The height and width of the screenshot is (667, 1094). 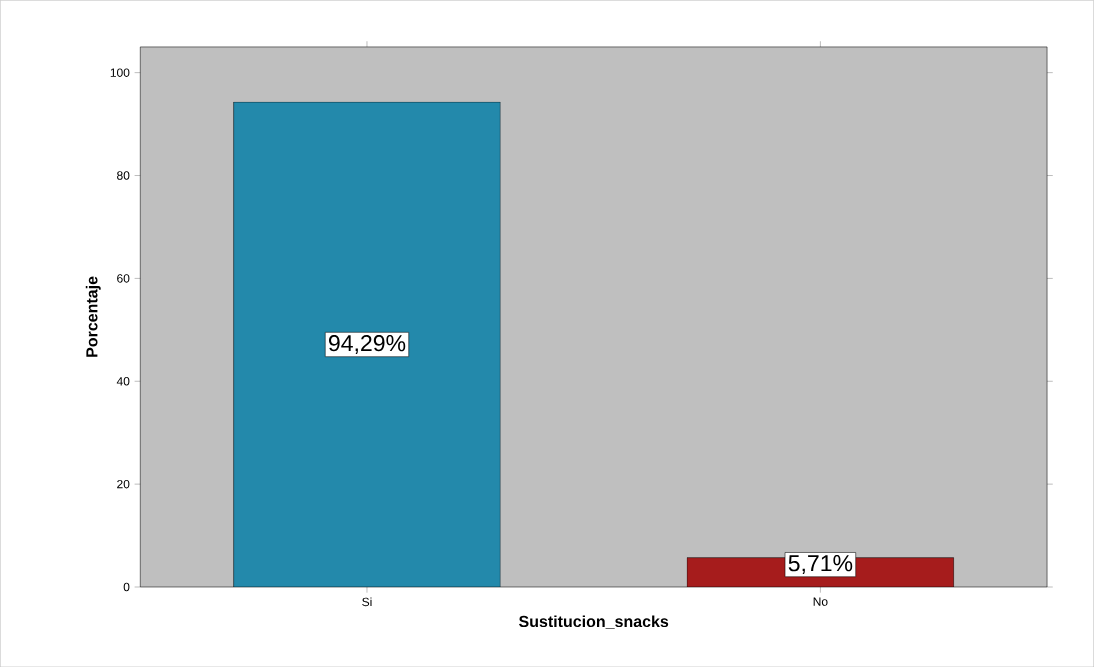 I want to click on x-tick-label: No, so click(x=820, y=601).